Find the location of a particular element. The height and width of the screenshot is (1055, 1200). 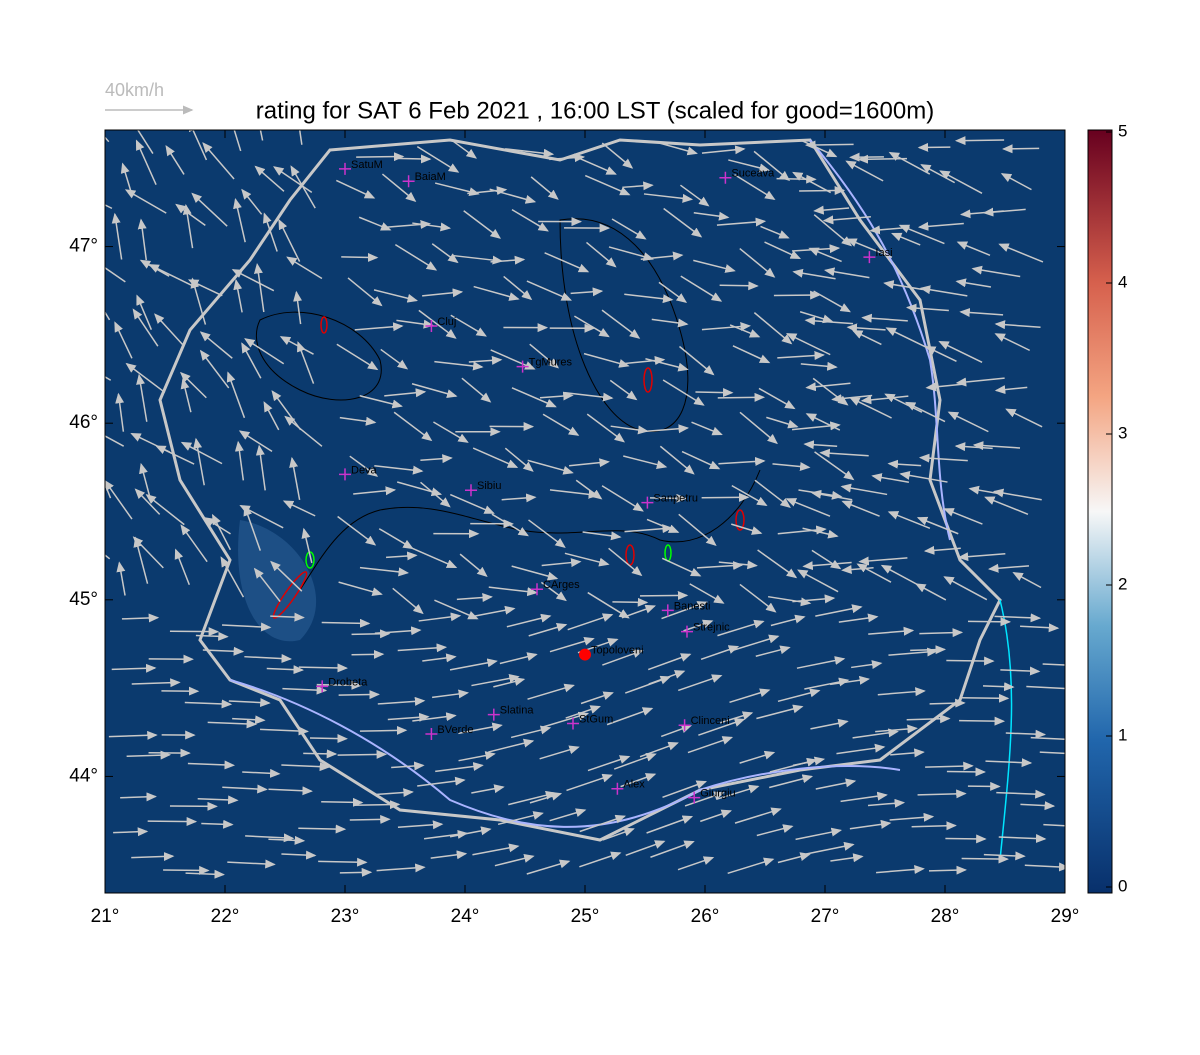

place-dot is located at coordinates (585, 655).